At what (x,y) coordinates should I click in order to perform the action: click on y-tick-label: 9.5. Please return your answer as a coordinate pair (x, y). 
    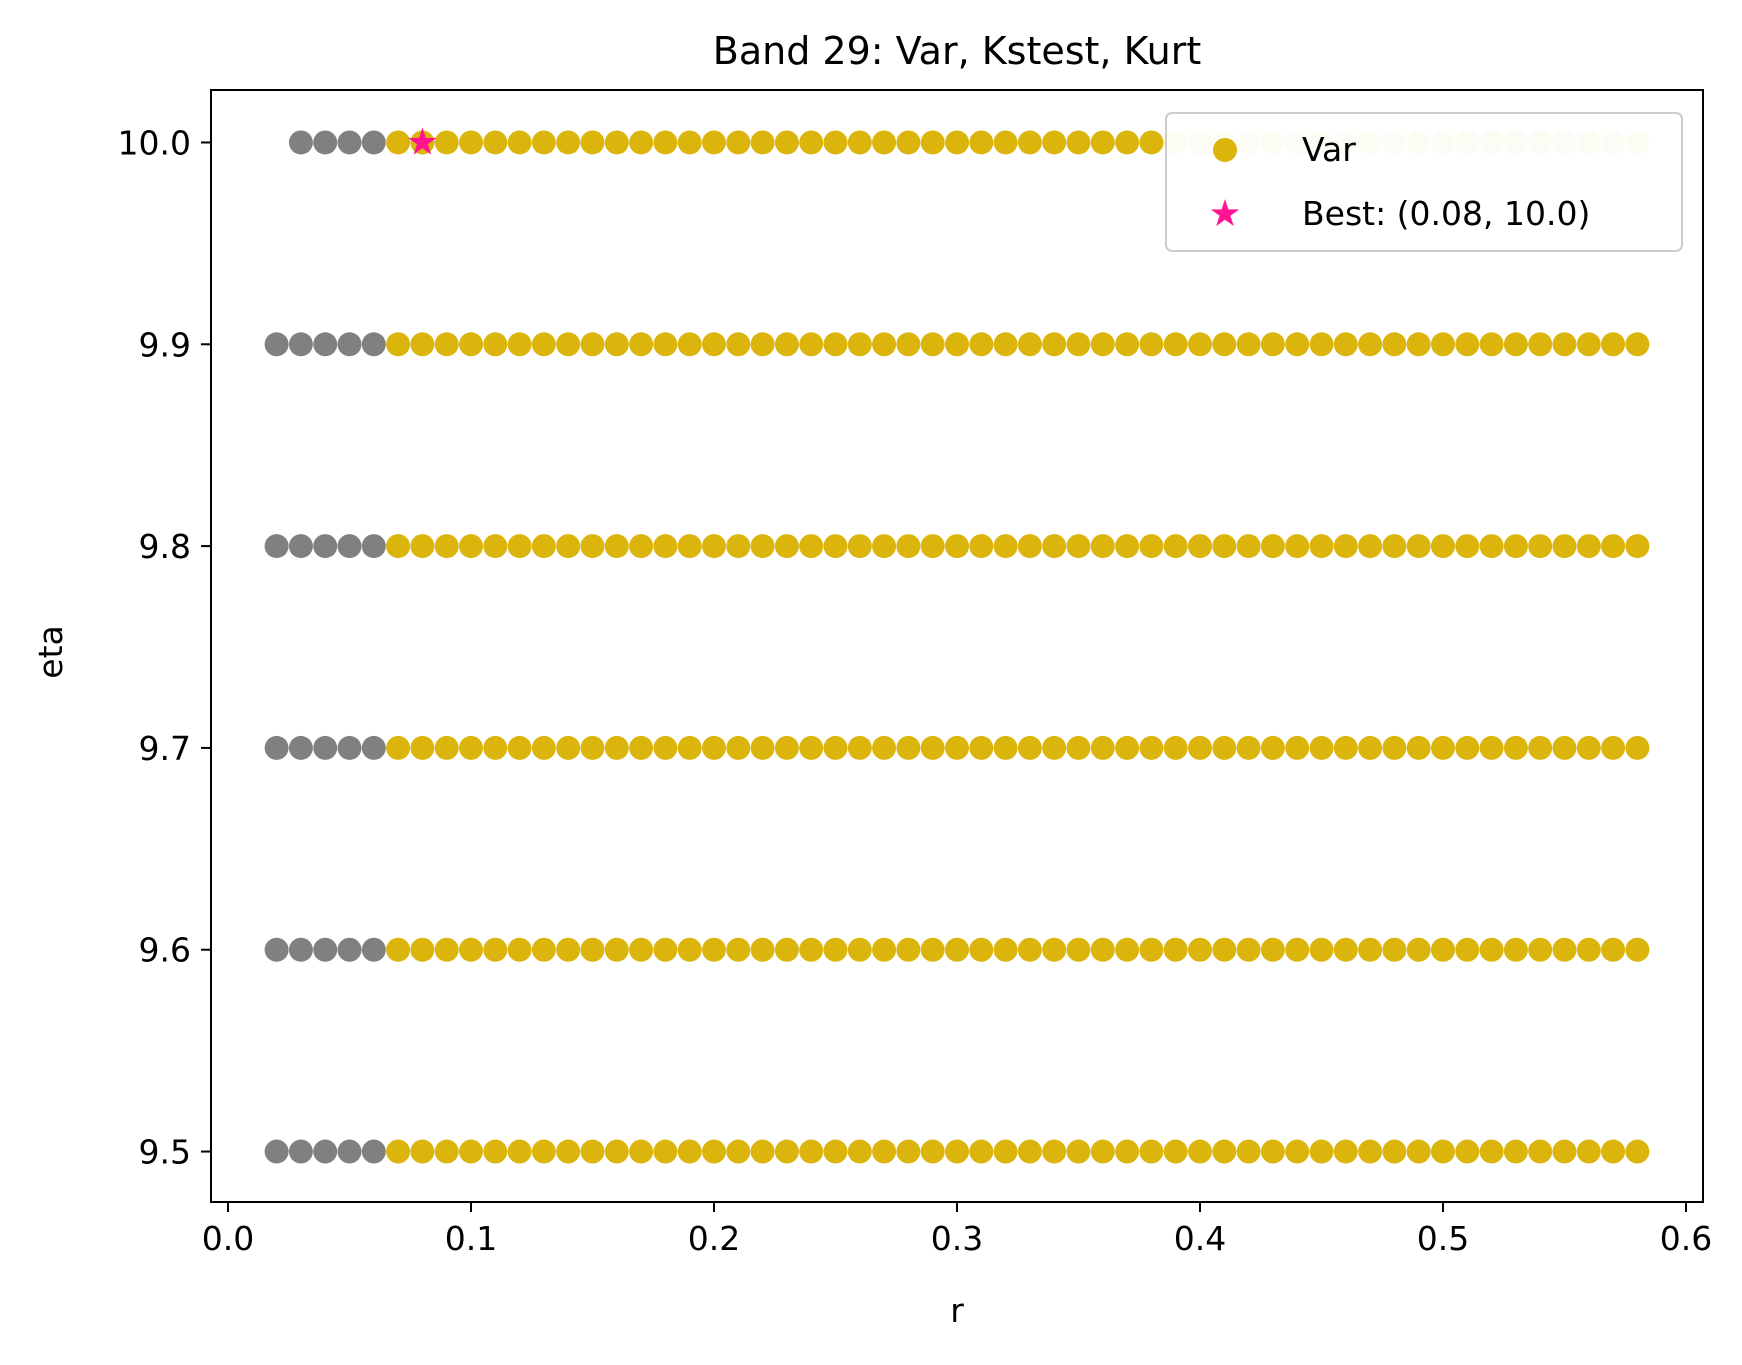
    Looking at the image, I should click on (165, 1152).